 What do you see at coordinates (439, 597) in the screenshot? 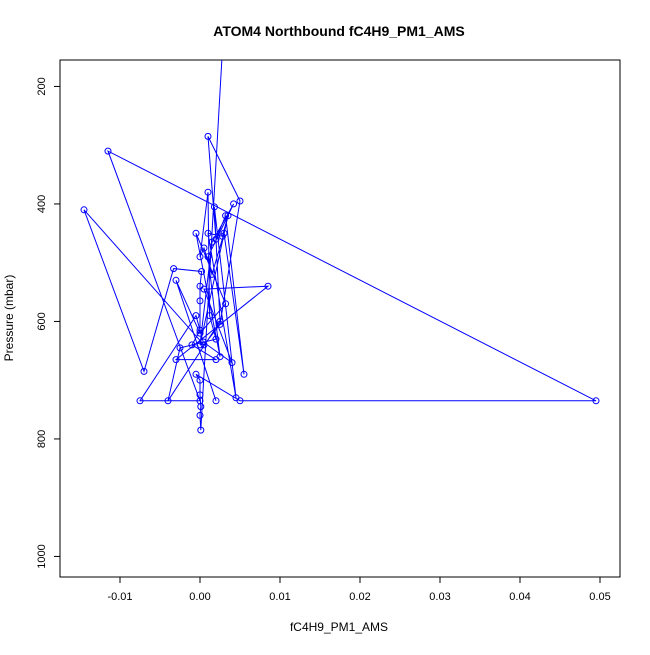
I see `x-tick-label: 0.03` at bounding box center [439, 597].